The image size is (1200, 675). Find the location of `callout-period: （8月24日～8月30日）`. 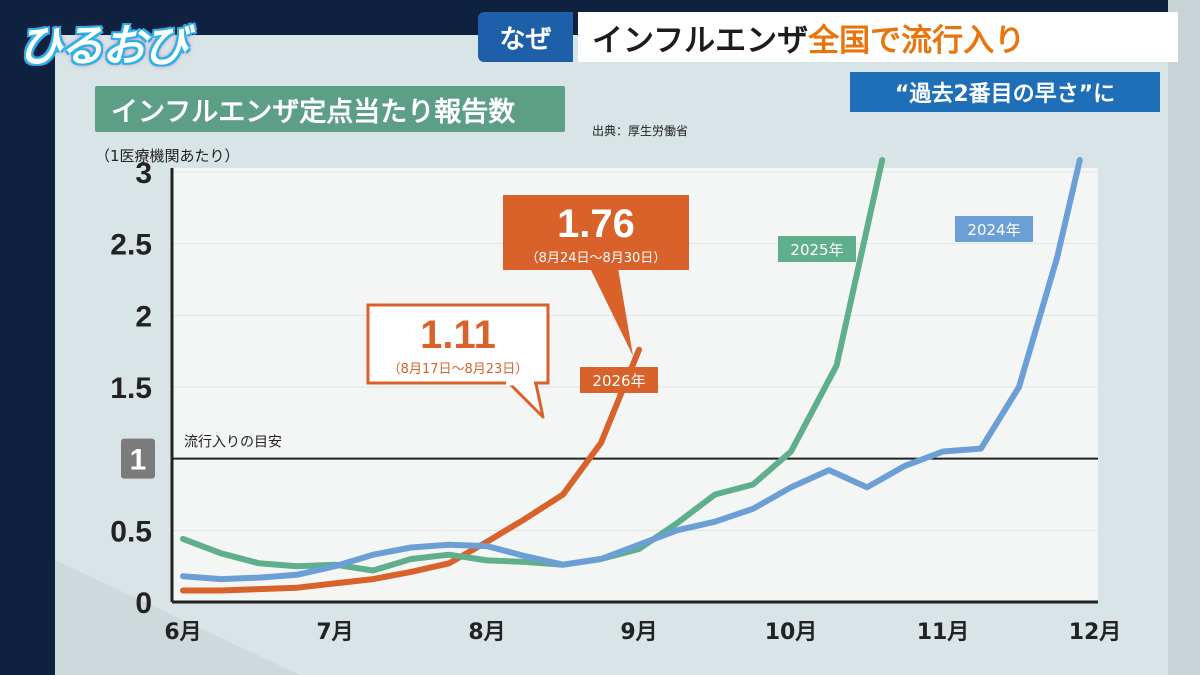

callout-period: （8月24日～8月30日） is located at coordinates (596, 258).